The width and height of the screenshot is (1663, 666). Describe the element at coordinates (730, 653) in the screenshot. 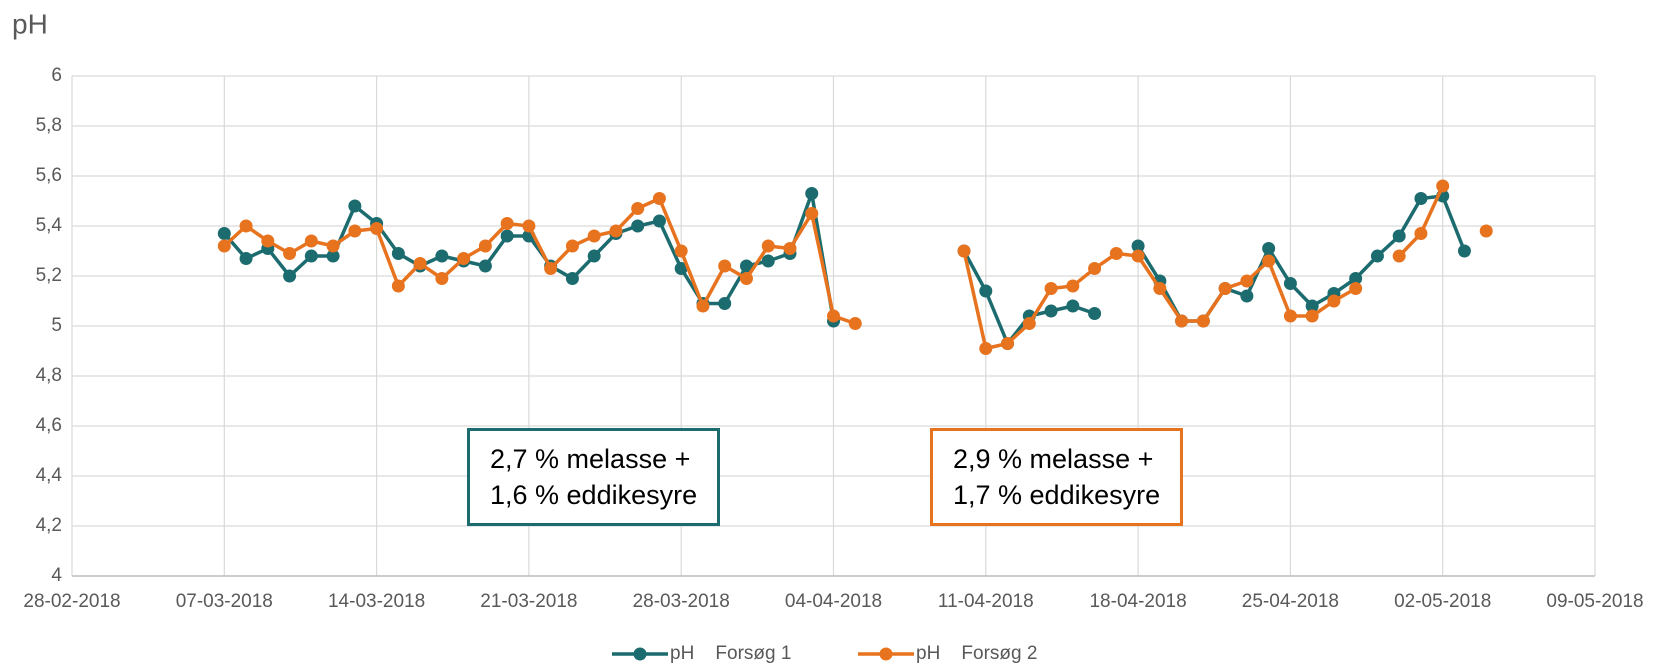

I see `legend-label: pH Forsøg 1` at that location.